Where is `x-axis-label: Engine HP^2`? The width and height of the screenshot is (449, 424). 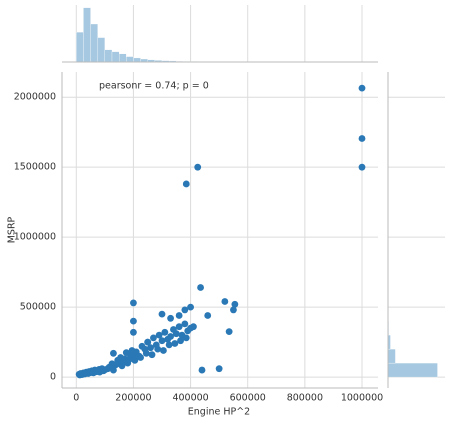 x-axis-label: Engine HP^2 is located at coordinates (219, 412).